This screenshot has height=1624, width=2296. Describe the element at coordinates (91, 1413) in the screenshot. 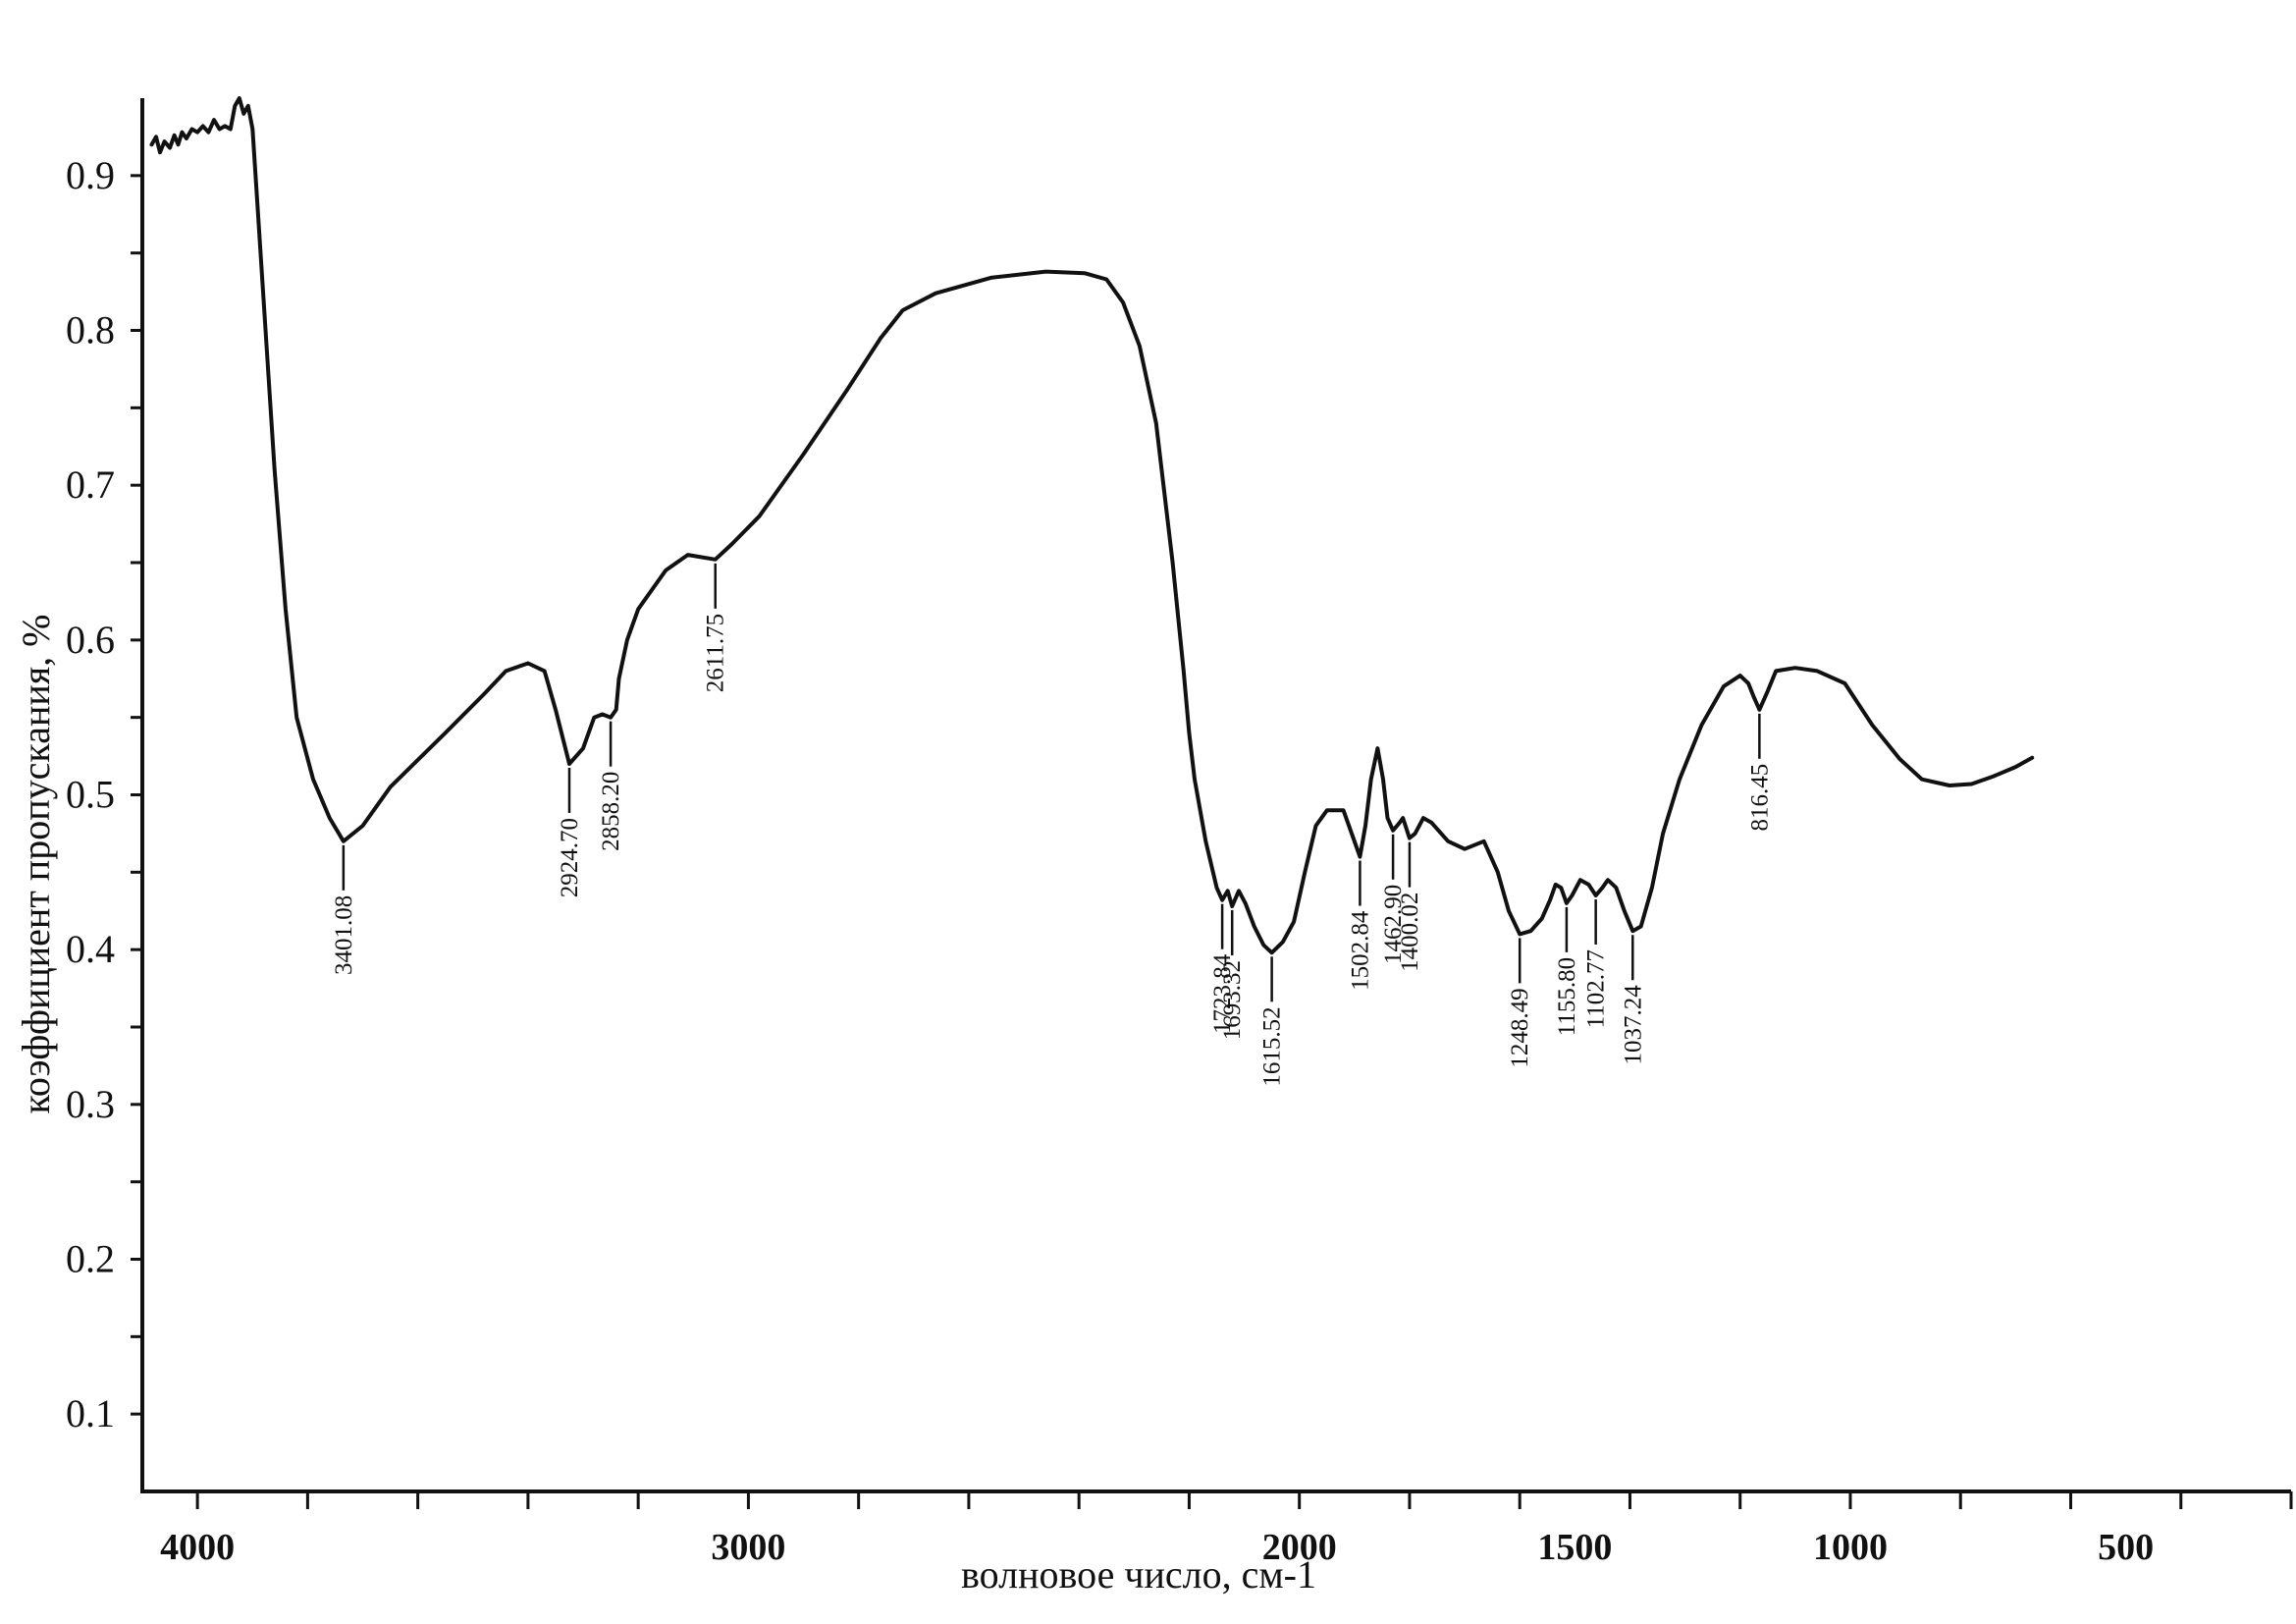

I see `y-tick-label: 0.1` at that location.